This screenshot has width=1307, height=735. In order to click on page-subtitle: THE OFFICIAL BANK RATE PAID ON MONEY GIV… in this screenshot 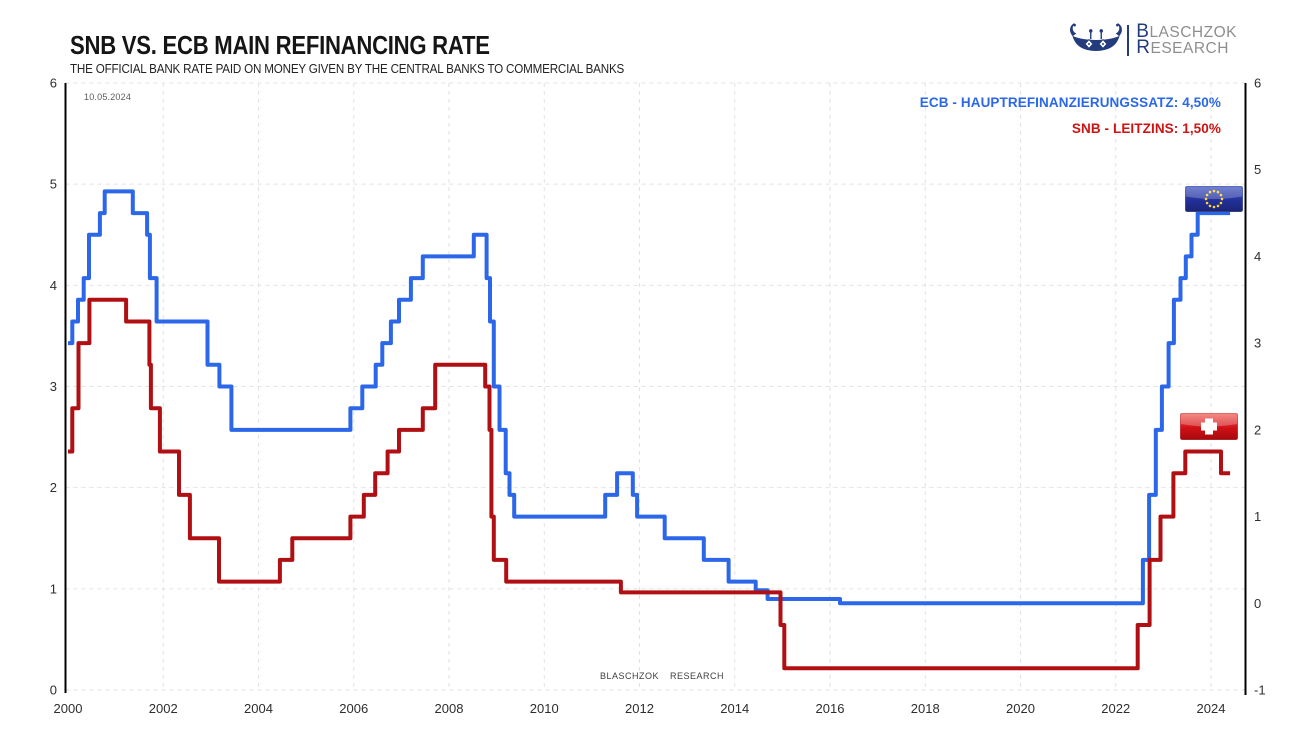, I will do `click(347, 69)`.